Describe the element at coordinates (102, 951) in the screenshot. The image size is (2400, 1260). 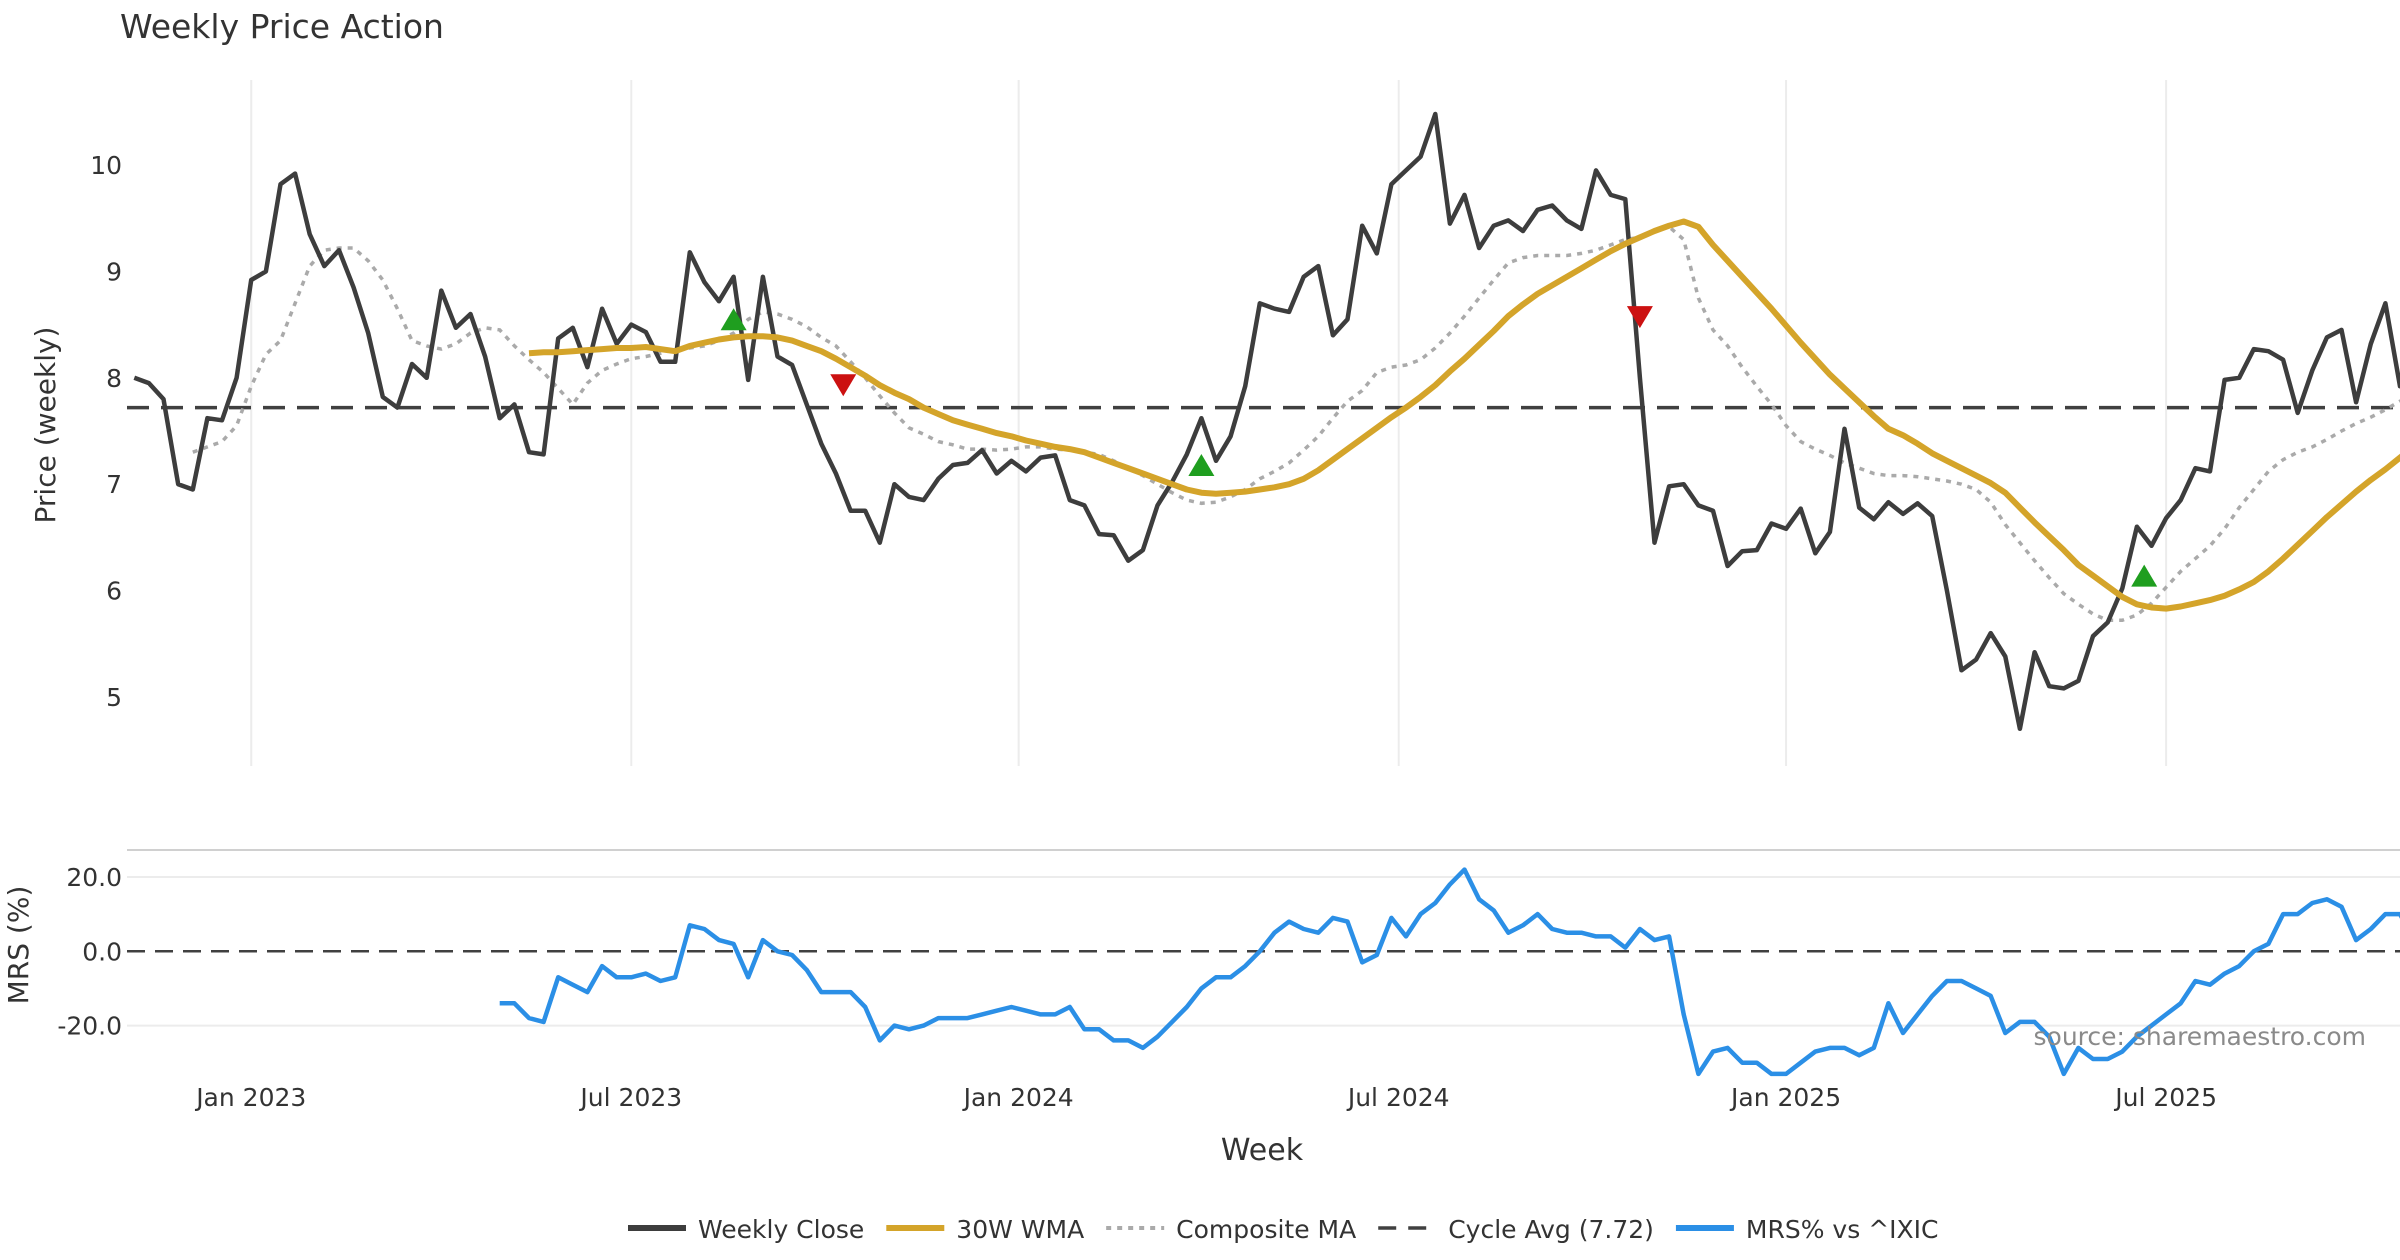
I see `mrs-y-tick-label: 0.0` at that location.